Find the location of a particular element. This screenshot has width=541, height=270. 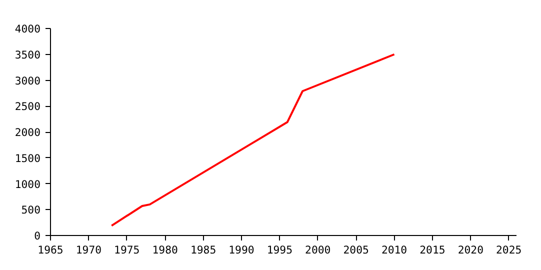

y-tick-label: 0 is located at coordinates (37, 236).